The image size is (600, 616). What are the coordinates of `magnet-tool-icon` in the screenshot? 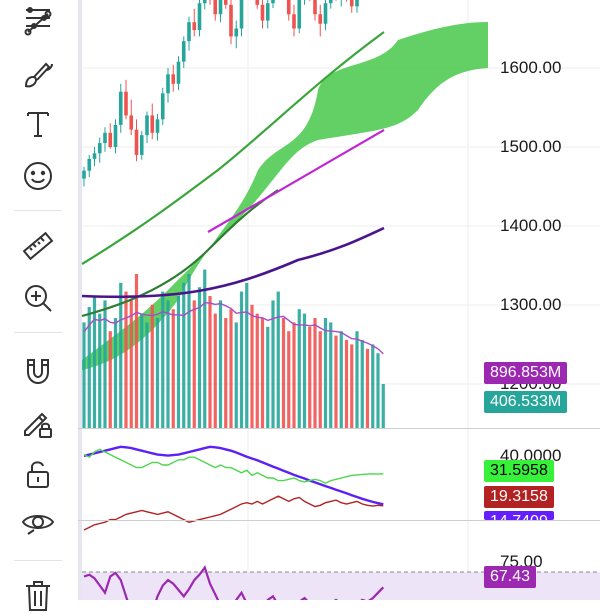 It's located at (38, 372).